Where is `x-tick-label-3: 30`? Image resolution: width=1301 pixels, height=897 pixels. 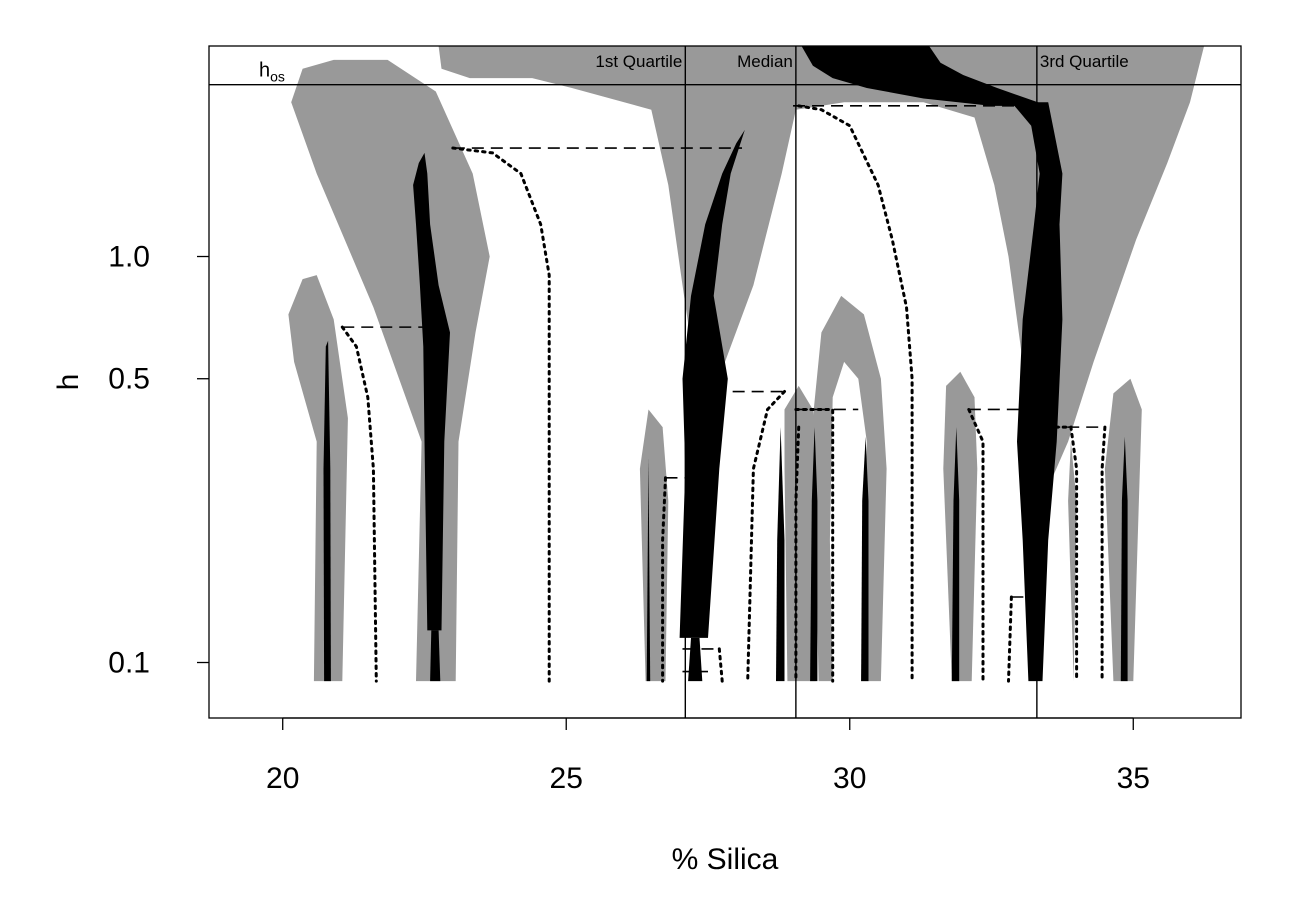
x-tick-label-3: 30 is located at coordinates (849, 778).